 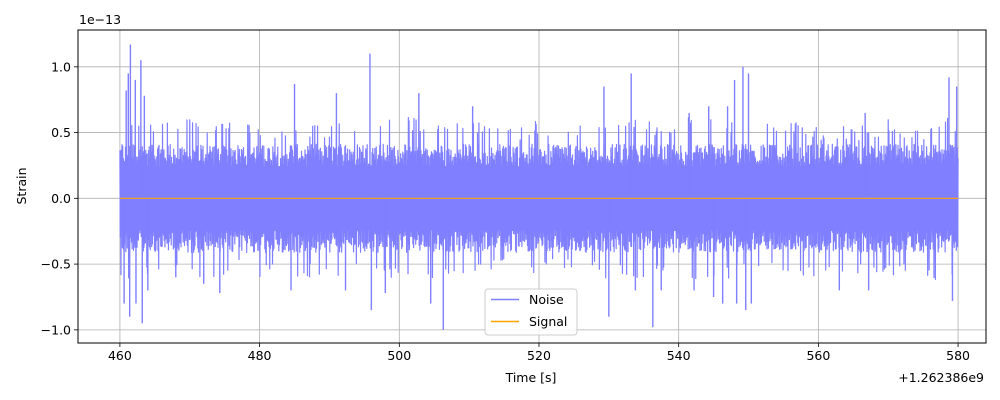 What do you see at coordinates (546, 299) in the screenshot?
I see `legend-noise-label: Noise` at bounding box center [546, 299].